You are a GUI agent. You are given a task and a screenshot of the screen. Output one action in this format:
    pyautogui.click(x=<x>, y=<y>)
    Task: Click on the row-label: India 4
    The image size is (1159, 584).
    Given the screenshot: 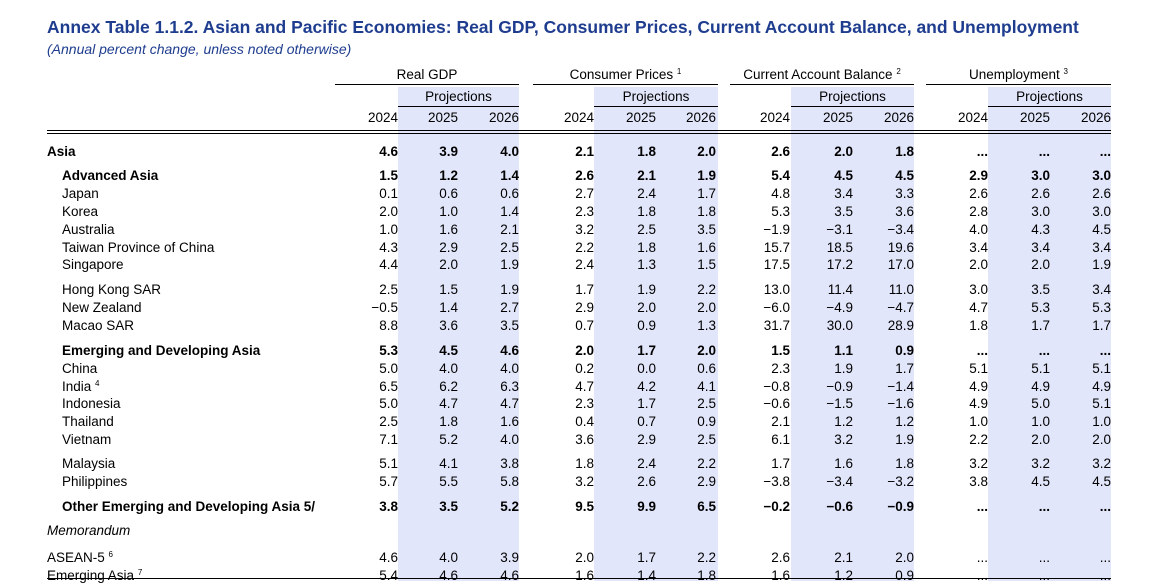 What is the action you would take?
    pyautogui.click(x=81, y=387)
    